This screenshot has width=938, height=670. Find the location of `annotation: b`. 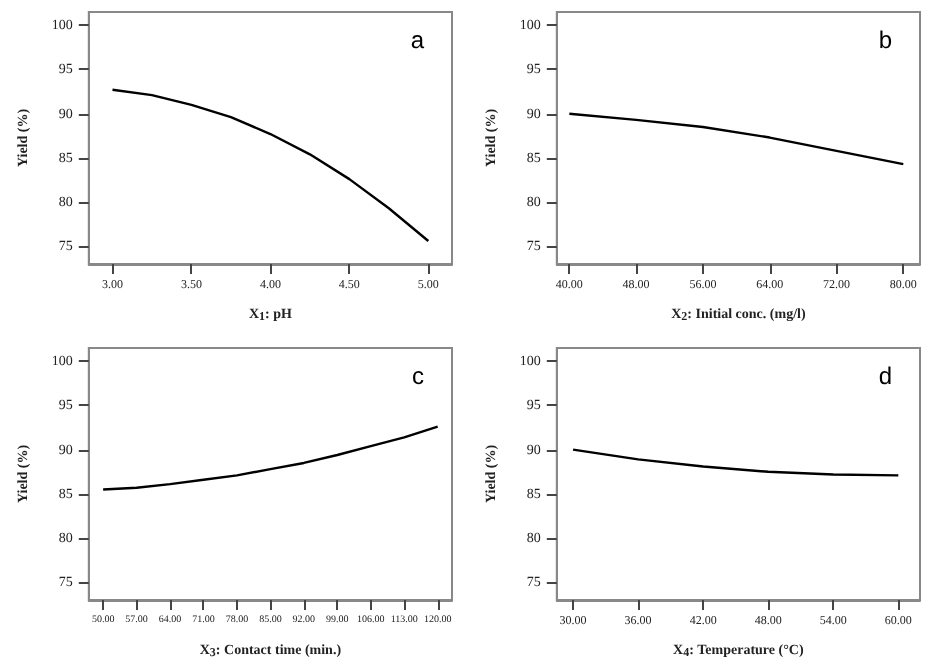

annotation: b is located at coordinates (885, 40).